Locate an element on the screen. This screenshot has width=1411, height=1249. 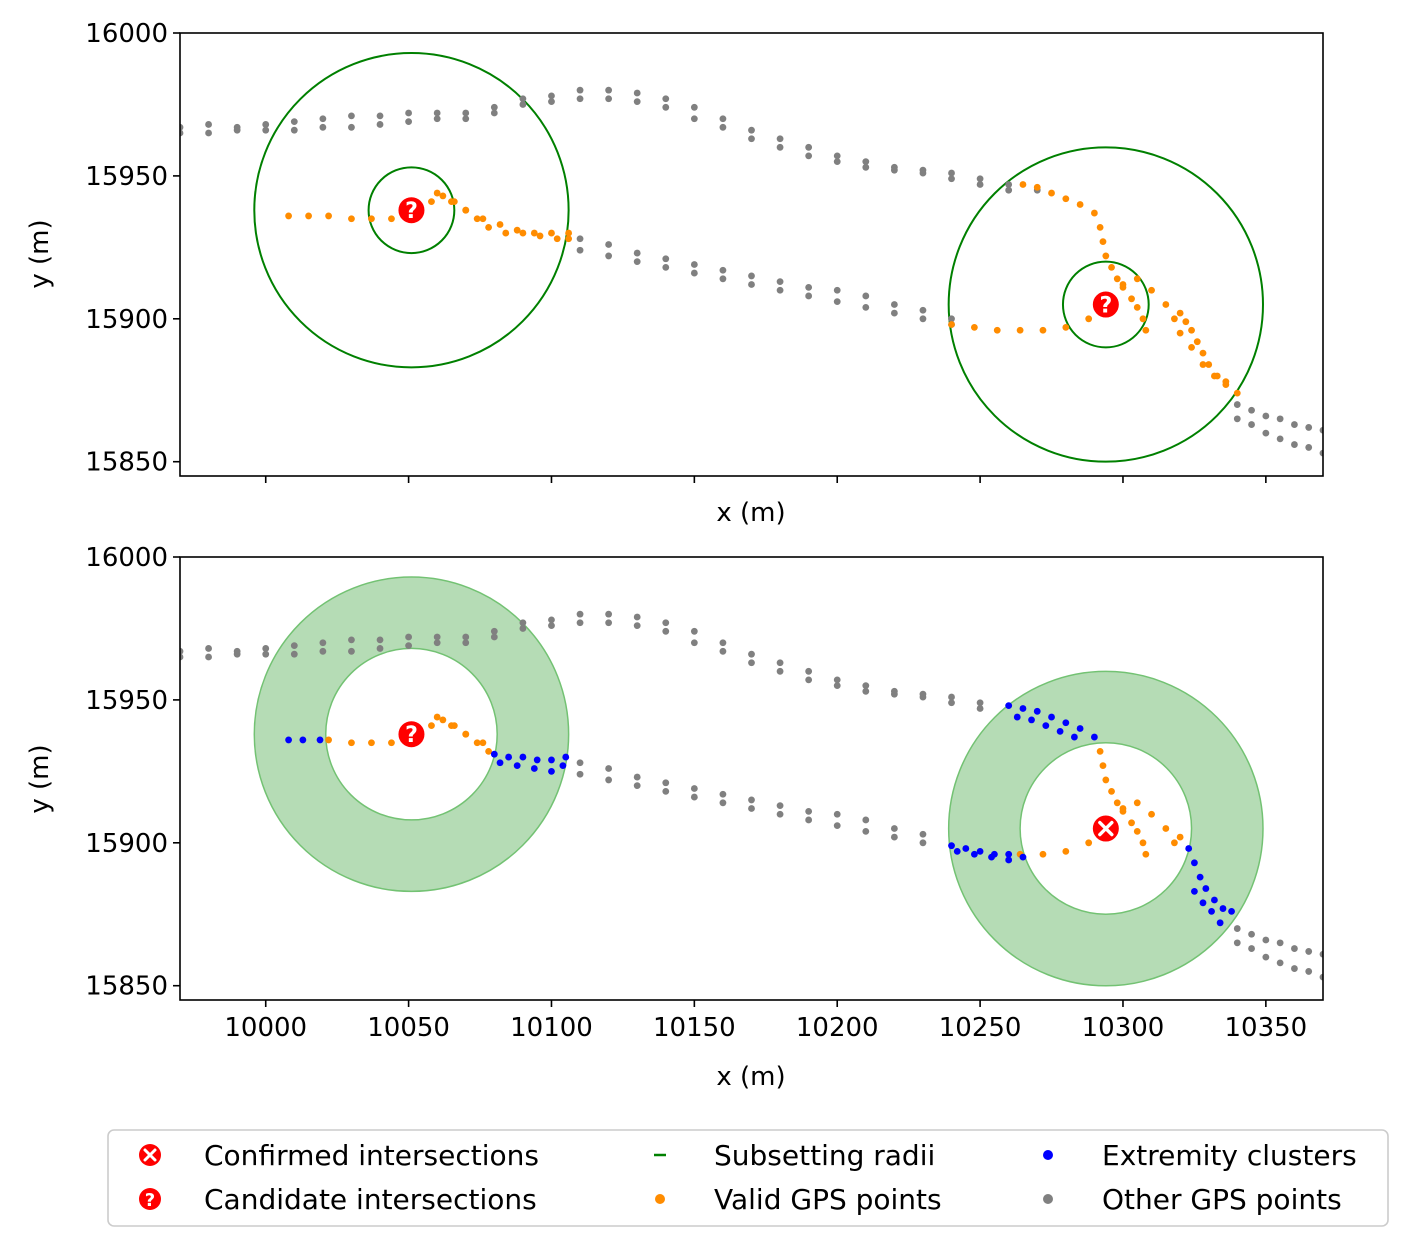
legend-label: Candidate intersections is located at coordinates (370, 1199).